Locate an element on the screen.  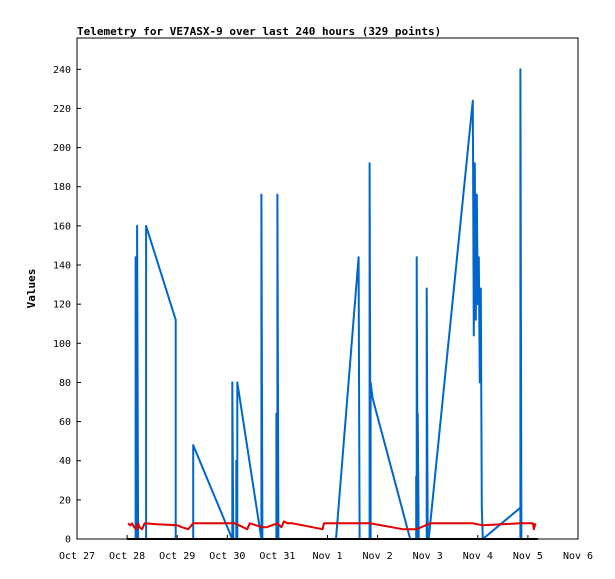
y-tick-label: 60 is located at coordinates (65, 422).